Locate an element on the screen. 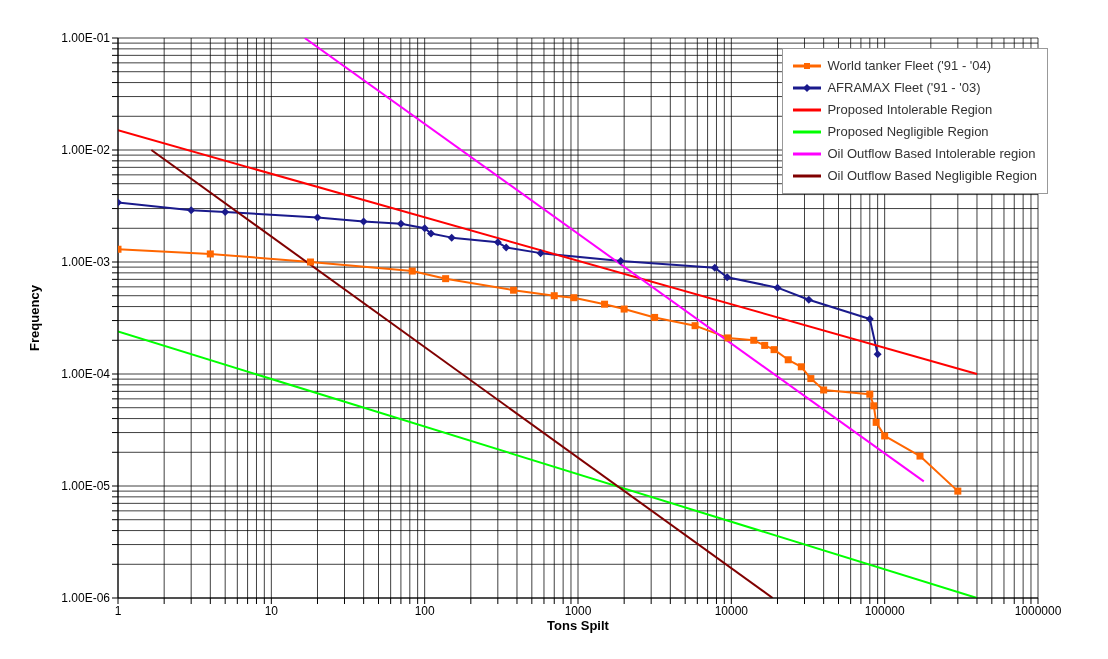 This screenshot has width=1108, height=659. y-tick-label: 1.00E-01 is located at coordinates (86, 38).